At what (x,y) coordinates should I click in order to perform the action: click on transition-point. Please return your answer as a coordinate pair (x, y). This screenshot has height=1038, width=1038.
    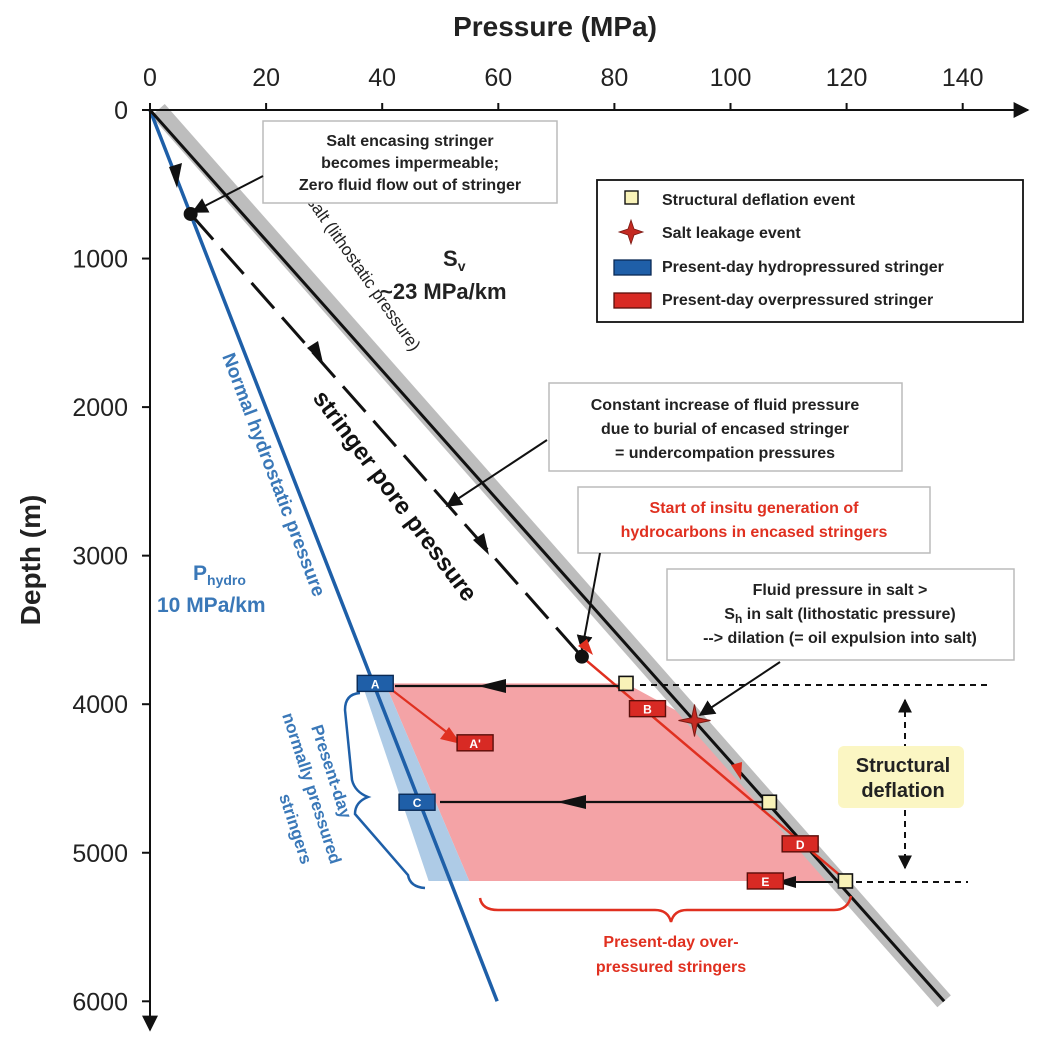
    Looking at the image, I should click on (190, 213).